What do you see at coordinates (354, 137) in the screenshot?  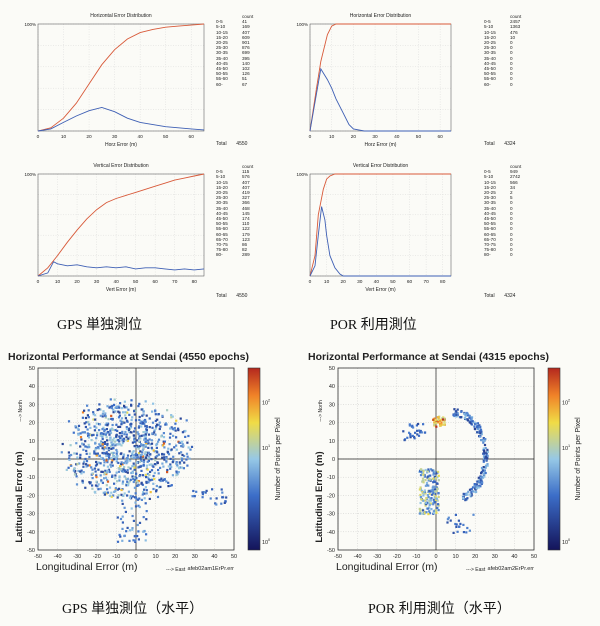 I see `x-tick-label: 20` at bounding box center [354, 137].